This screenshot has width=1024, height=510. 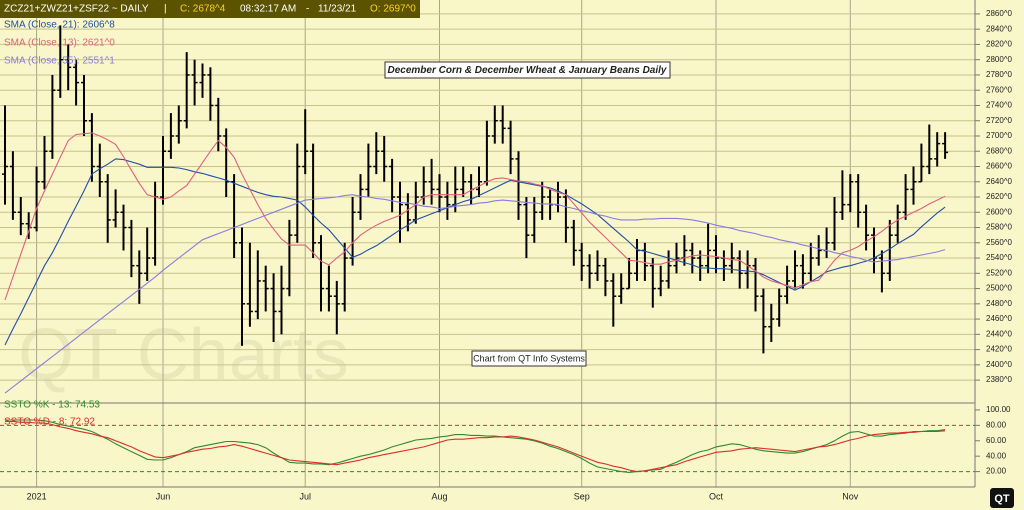 What do you see at coordinates (582, 496) in the screenshot?
I see `x-tick-label: Sep` at bounding box center [582, 496].